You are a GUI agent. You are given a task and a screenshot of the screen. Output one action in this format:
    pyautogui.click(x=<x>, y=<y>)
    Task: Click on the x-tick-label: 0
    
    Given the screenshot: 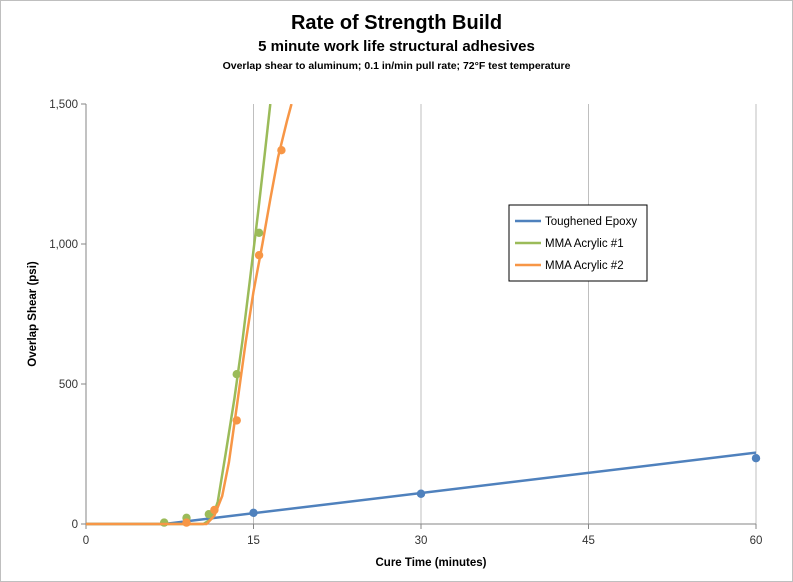 What is the action you would take?
    pyautogui.click(x=86, y=541)
    